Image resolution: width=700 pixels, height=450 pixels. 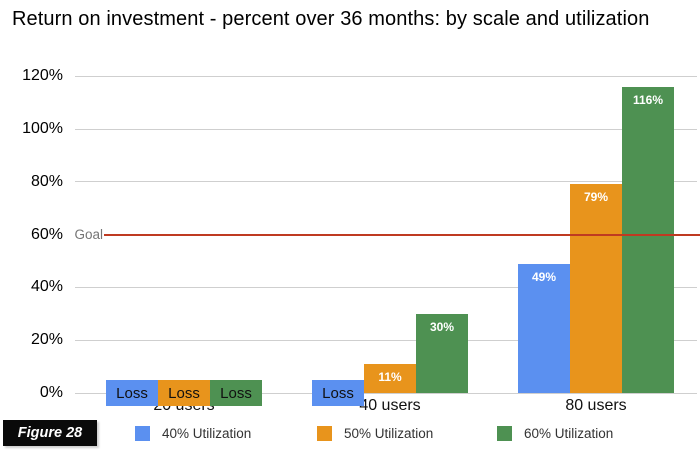 What do you see at coordinates (50, 433) in the screenshot?
I see `figure-caption-badge: Figure 28` at bounding box center [50, 433].